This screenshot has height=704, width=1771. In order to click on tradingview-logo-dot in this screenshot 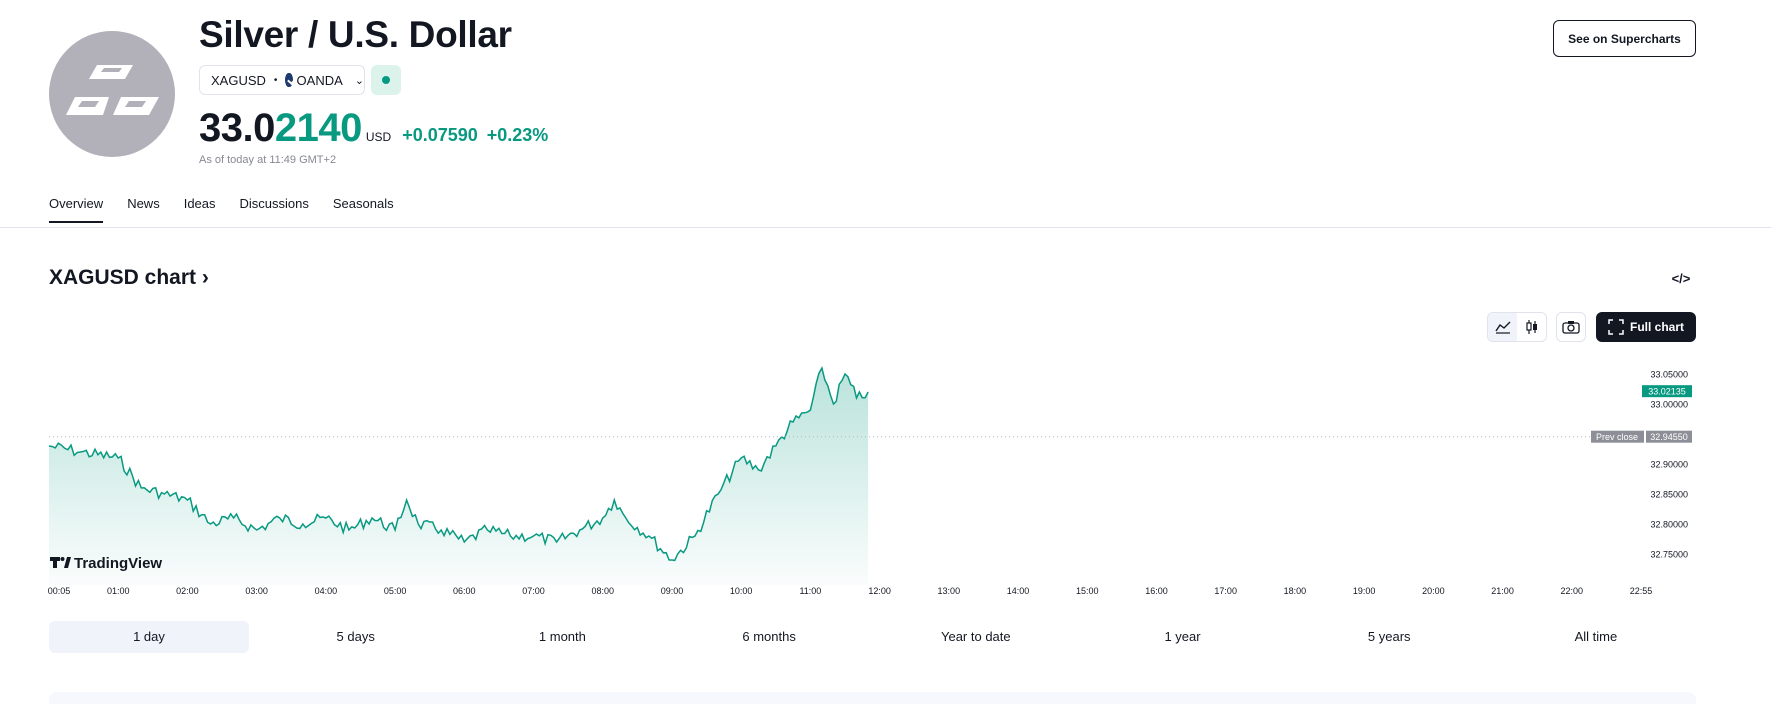, I will do `click(62, 559)`.